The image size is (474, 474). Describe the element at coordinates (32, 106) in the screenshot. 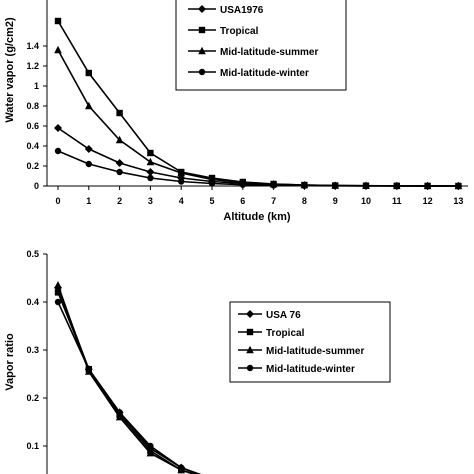

I see `top-y-tick-label: 0.8` at that location.